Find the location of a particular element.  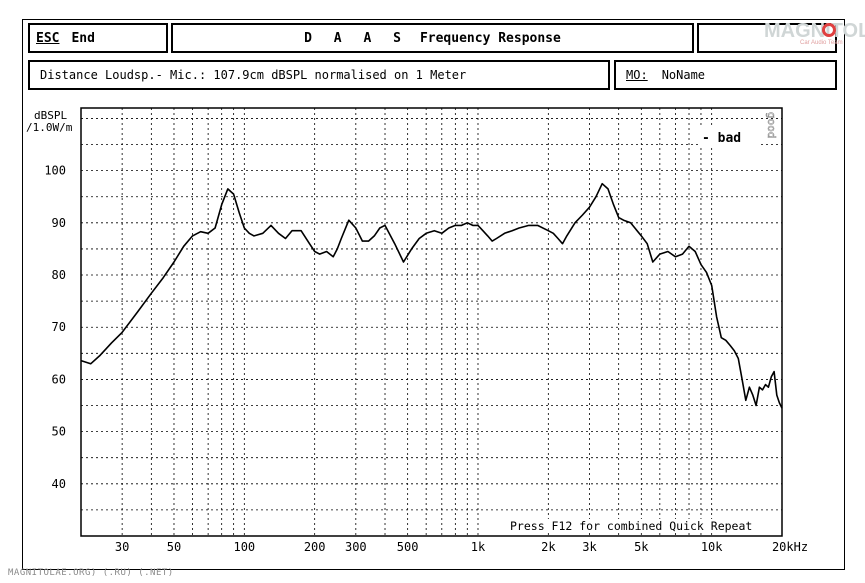

end-label: End is located at coordinates (83, 38).